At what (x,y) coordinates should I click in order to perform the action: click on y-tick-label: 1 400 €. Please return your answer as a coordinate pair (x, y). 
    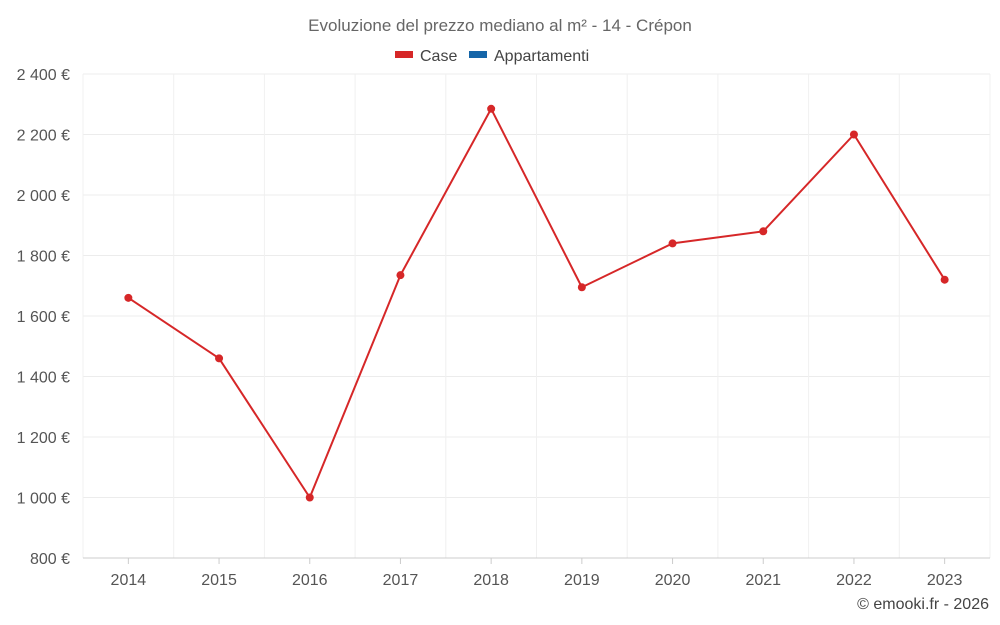
    Looking at the image, I should click on (43, 378).